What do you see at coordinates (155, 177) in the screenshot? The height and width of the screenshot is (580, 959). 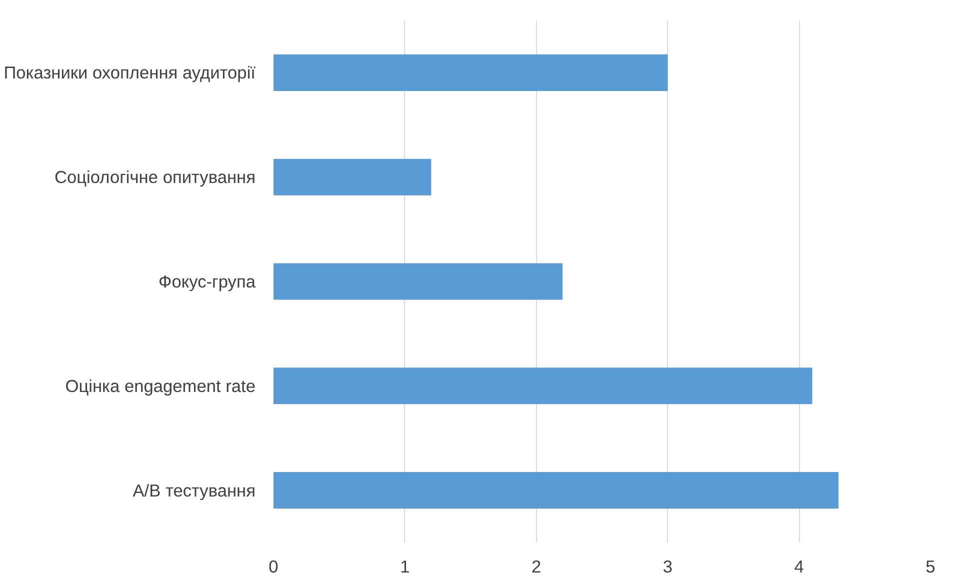 I see `y-tick-label: Соціологічне опитування` at bounding box center [155, 177].